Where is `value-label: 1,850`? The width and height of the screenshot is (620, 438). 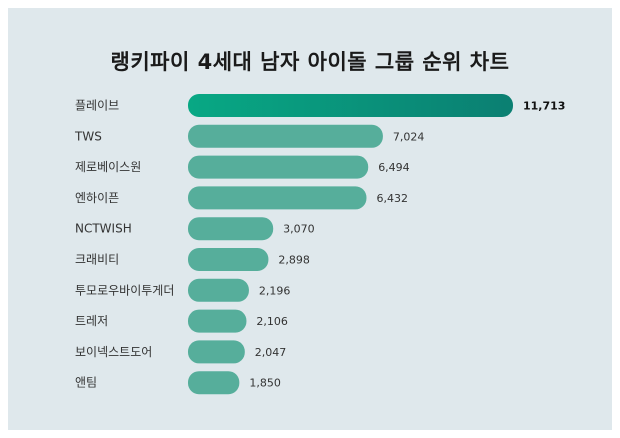
value-label: 1,850 is located at coordinates (265, 383).